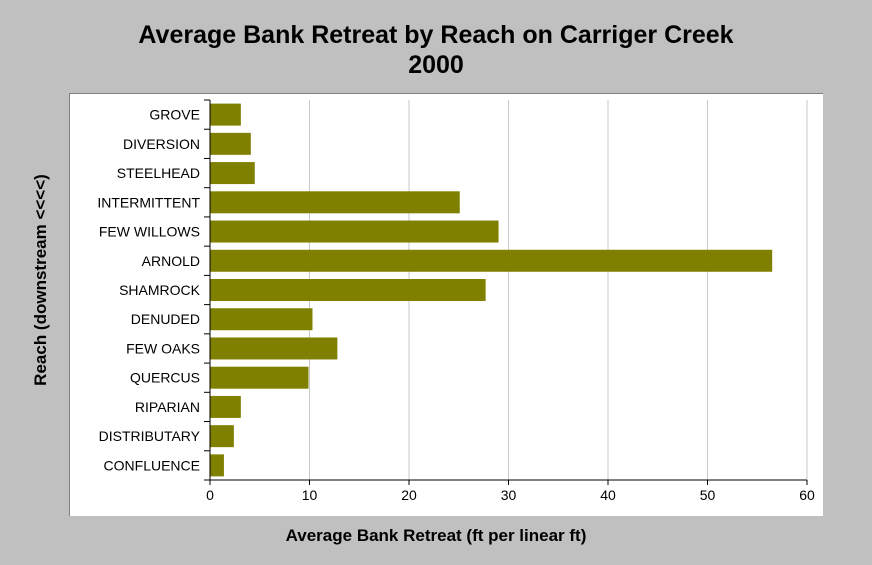  I want to click on y-tick-label: QUERCUS, so click(165, 378).